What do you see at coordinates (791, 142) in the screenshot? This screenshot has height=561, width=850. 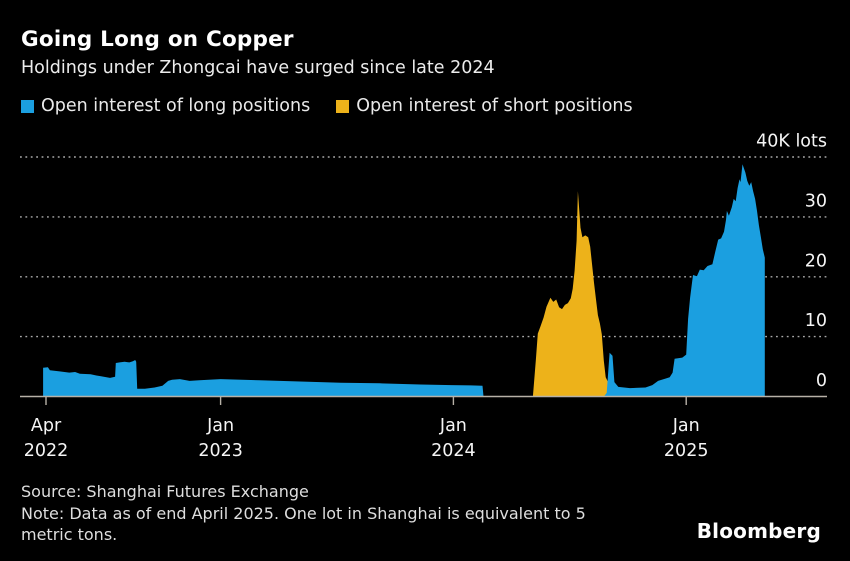 I see `y-tick-label-40: 40K lots` at bounding box center [791, 142].